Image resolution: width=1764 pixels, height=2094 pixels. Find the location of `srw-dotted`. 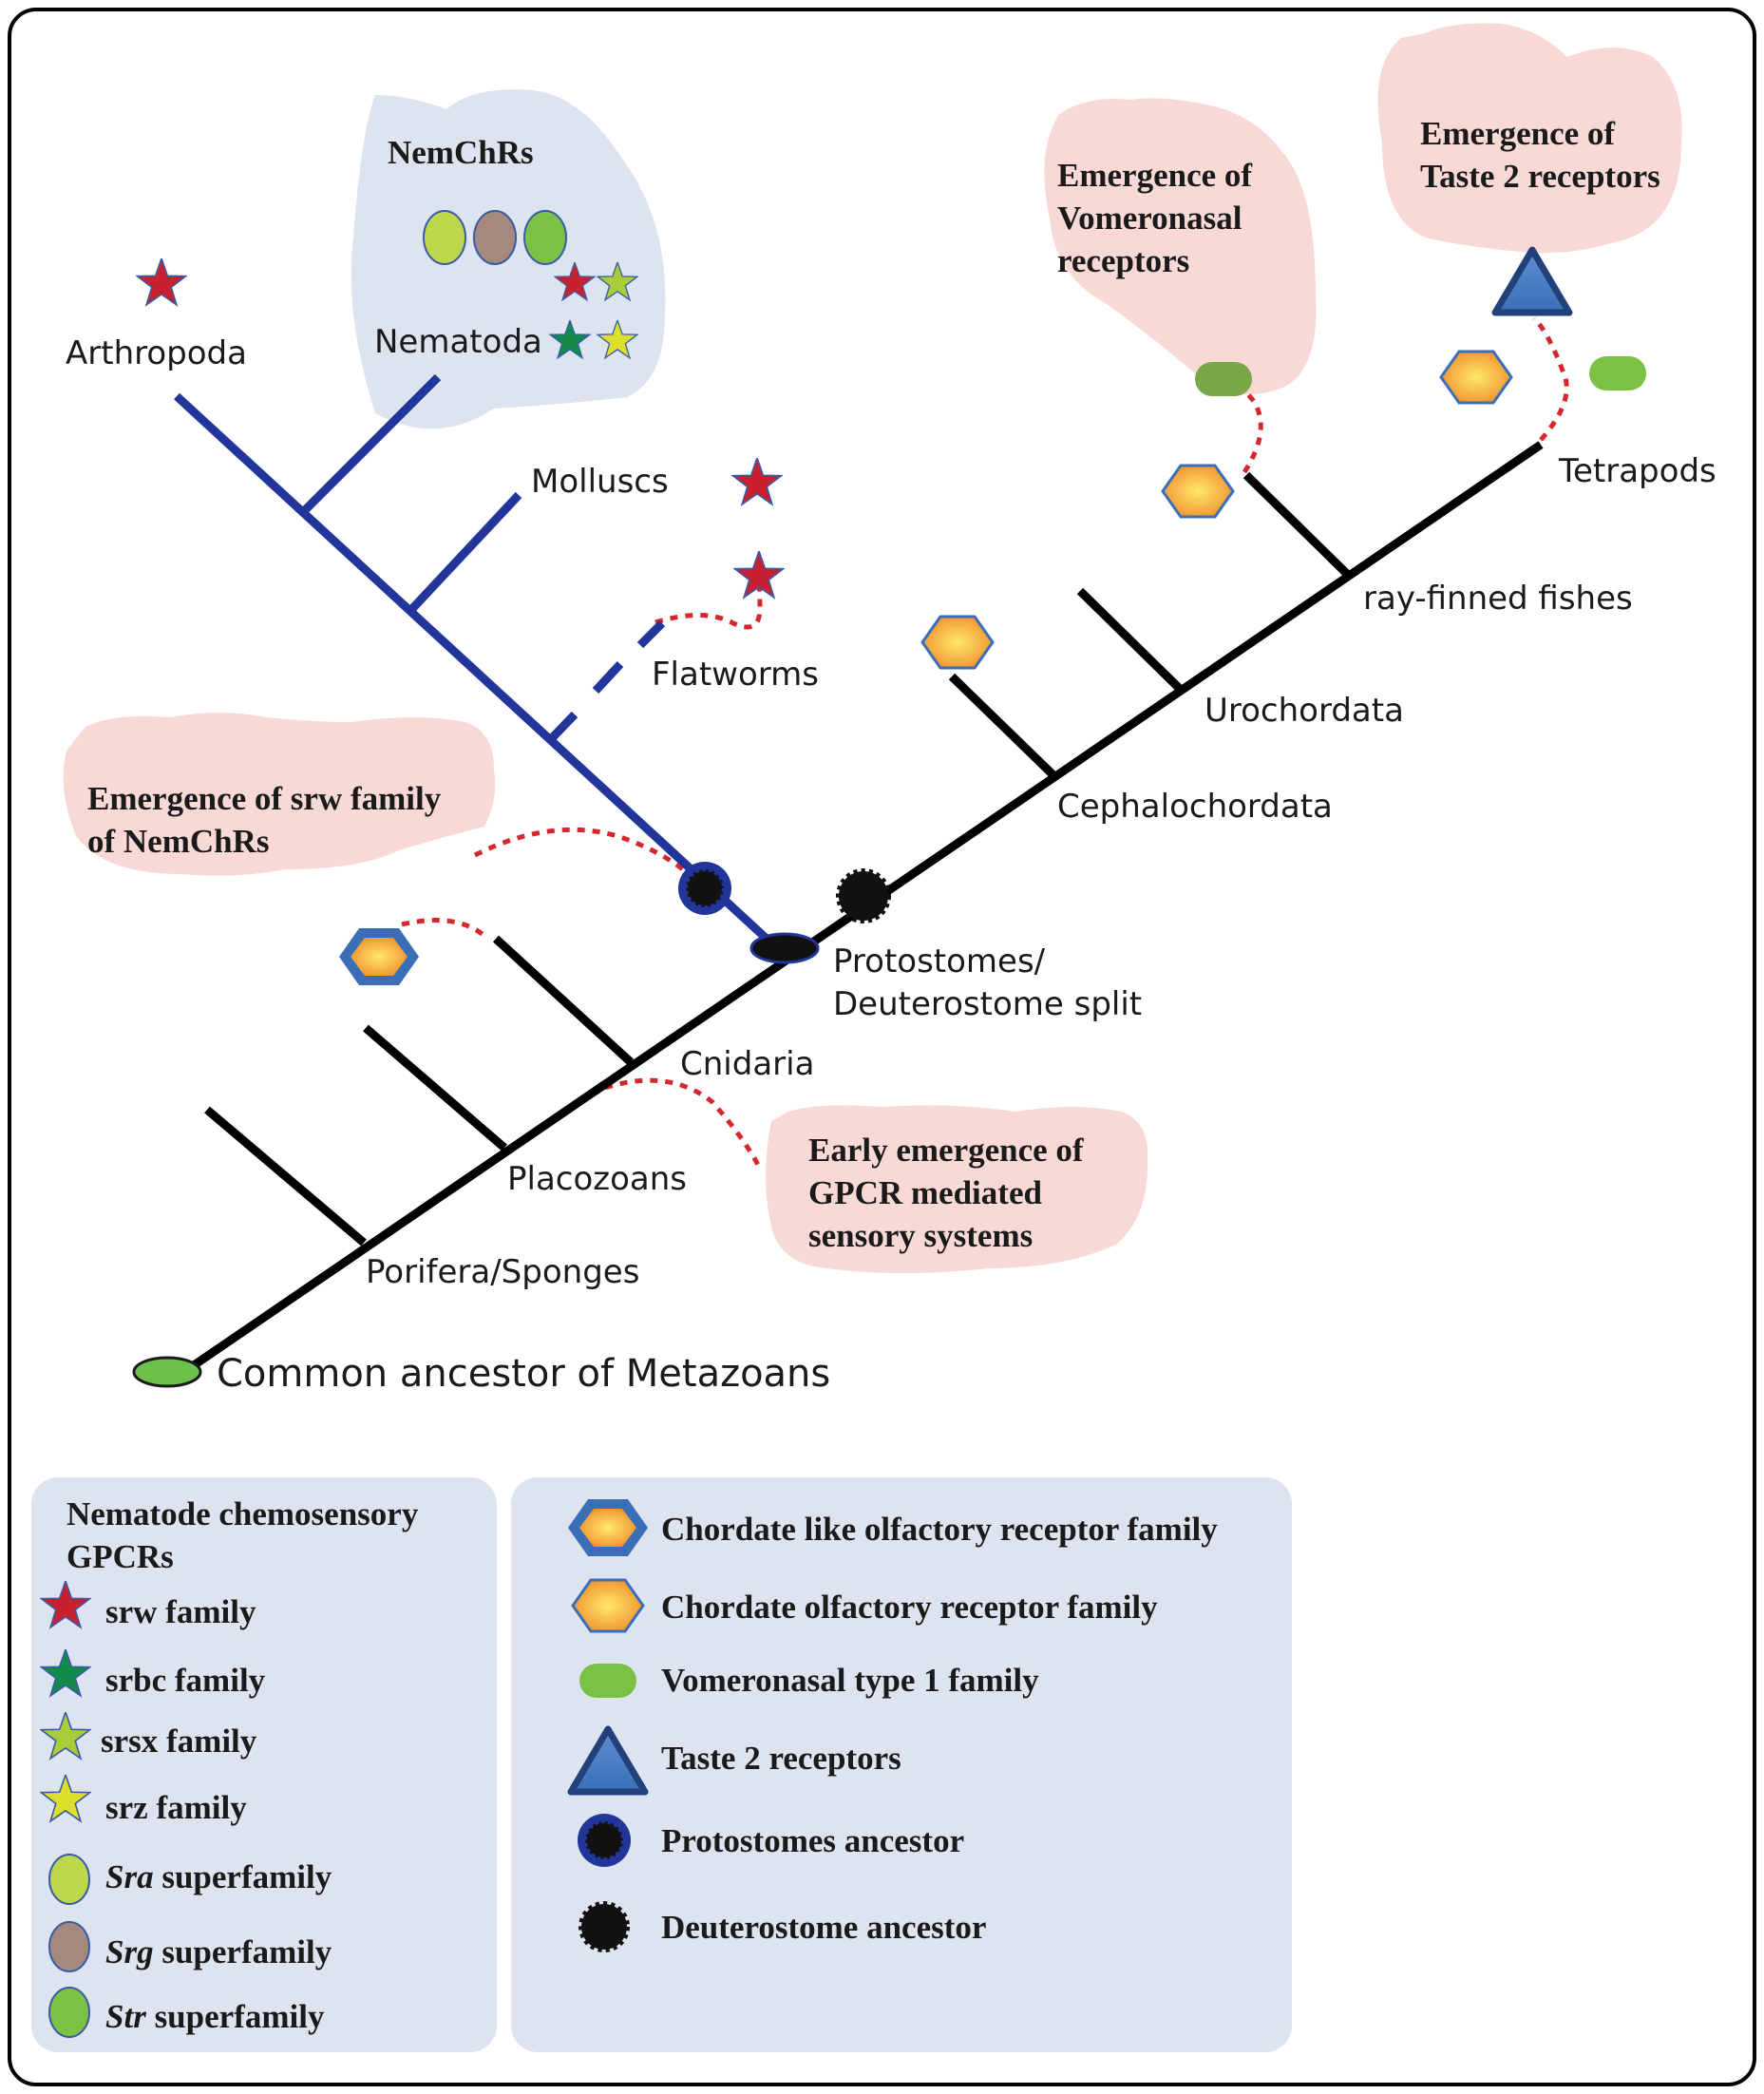

srw-dotted is located at coordinates (589, 858).